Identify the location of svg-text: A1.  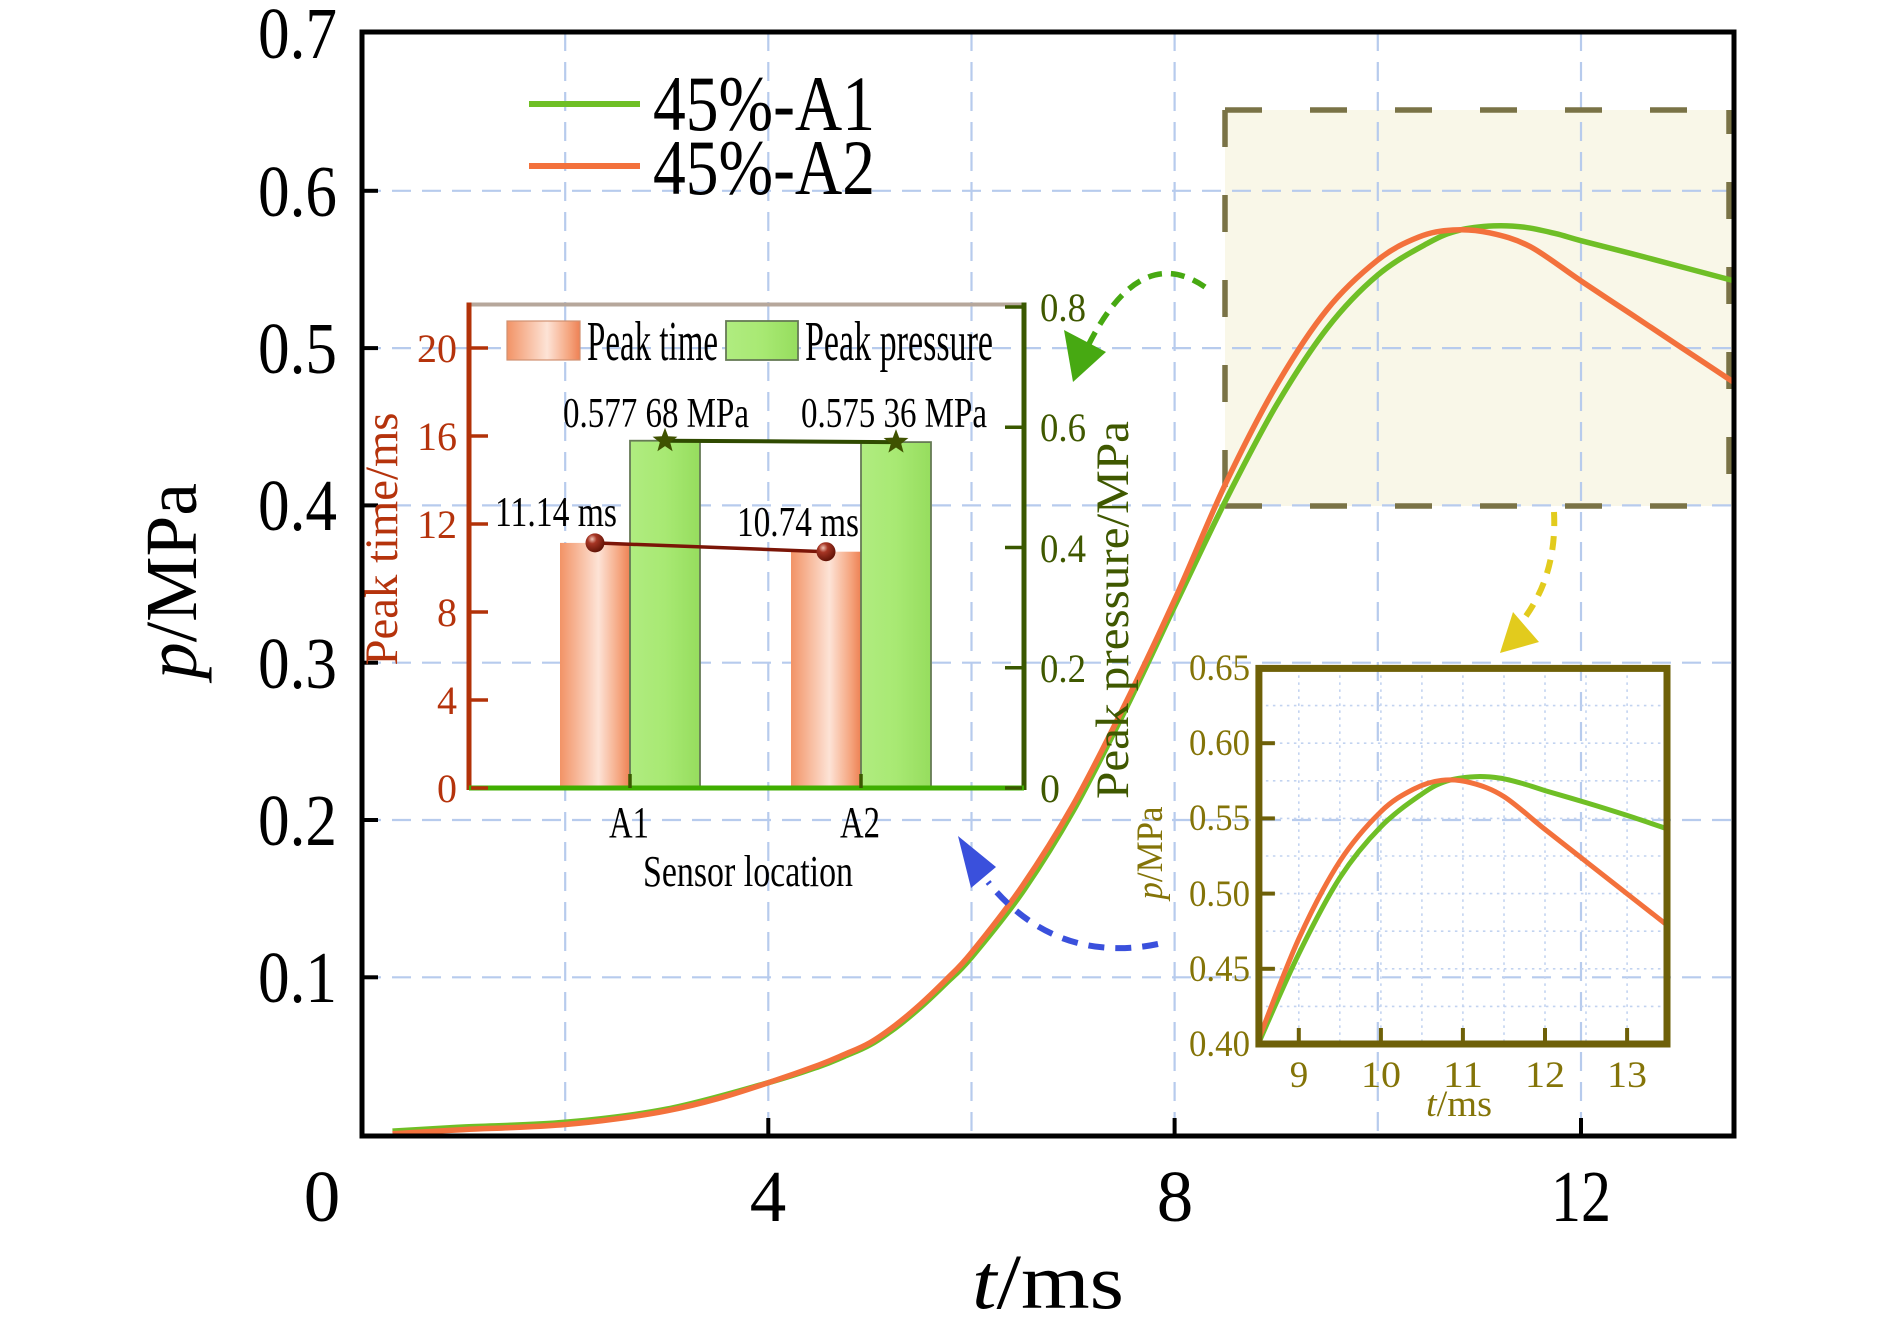
(629, 822).